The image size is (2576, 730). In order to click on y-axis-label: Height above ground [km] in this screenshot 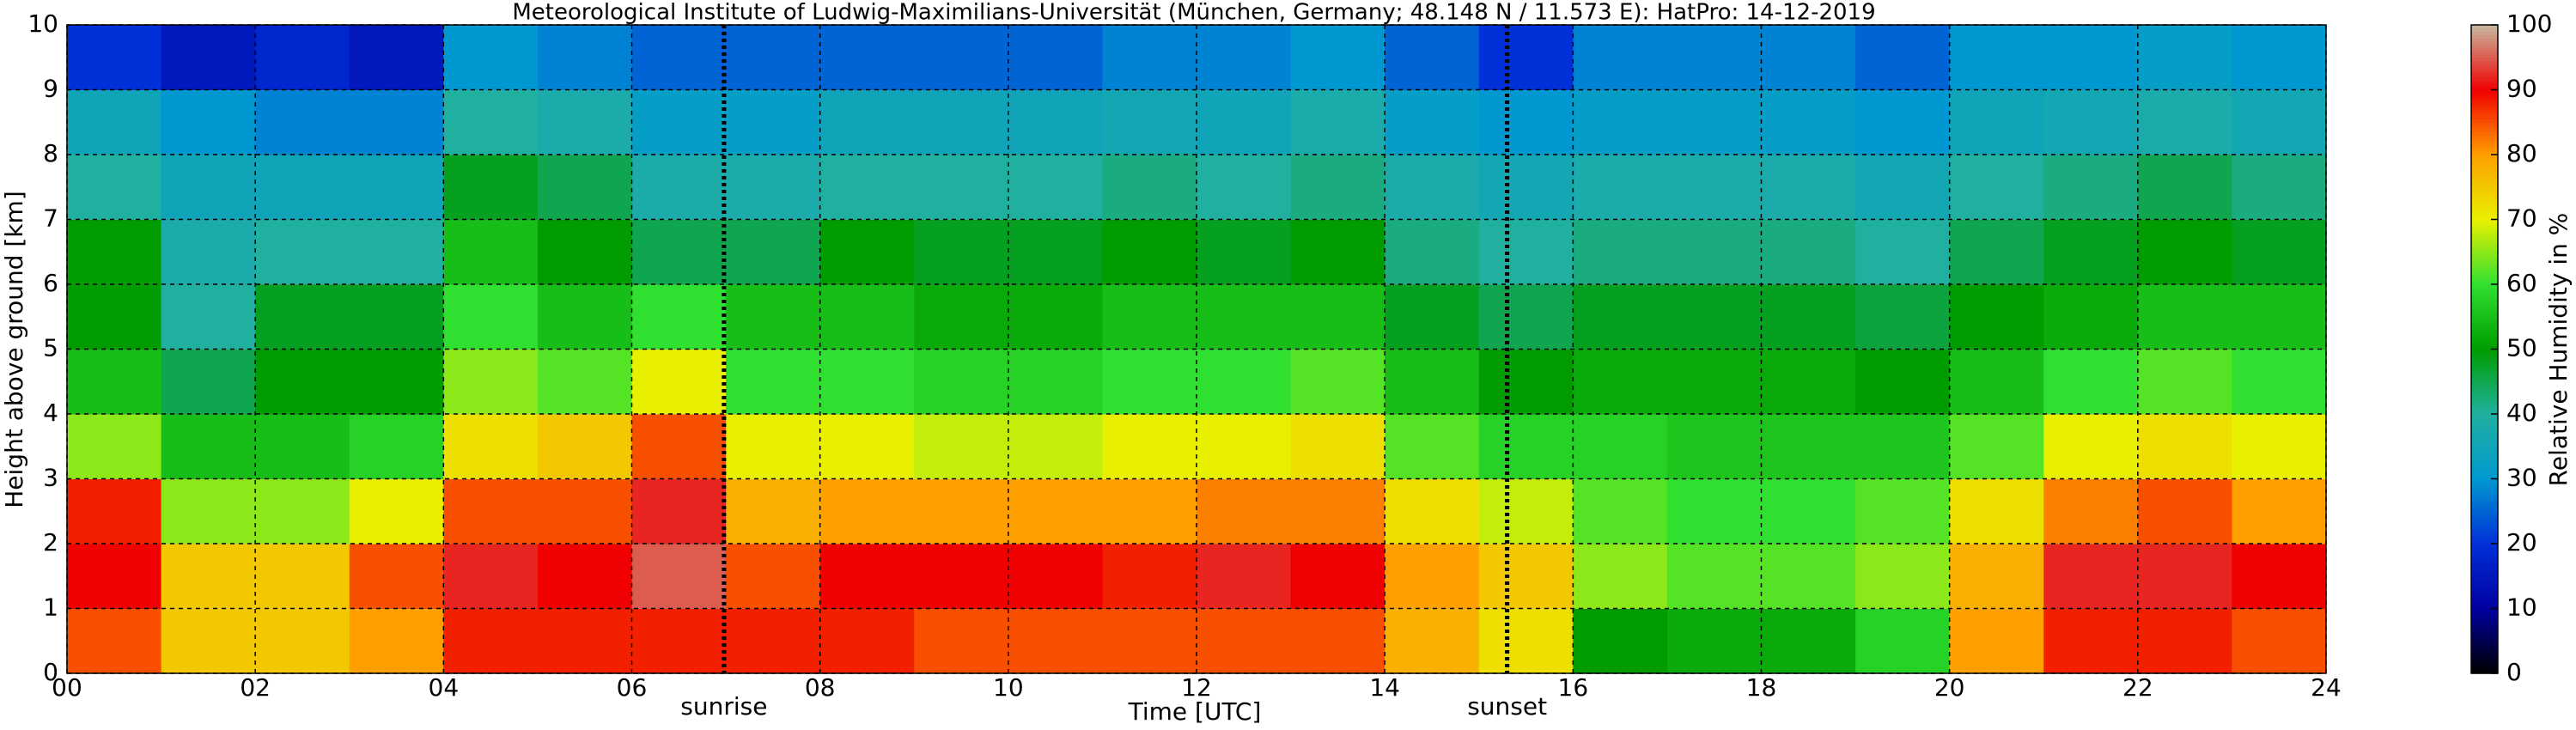, I will do `click(14, 349)`.